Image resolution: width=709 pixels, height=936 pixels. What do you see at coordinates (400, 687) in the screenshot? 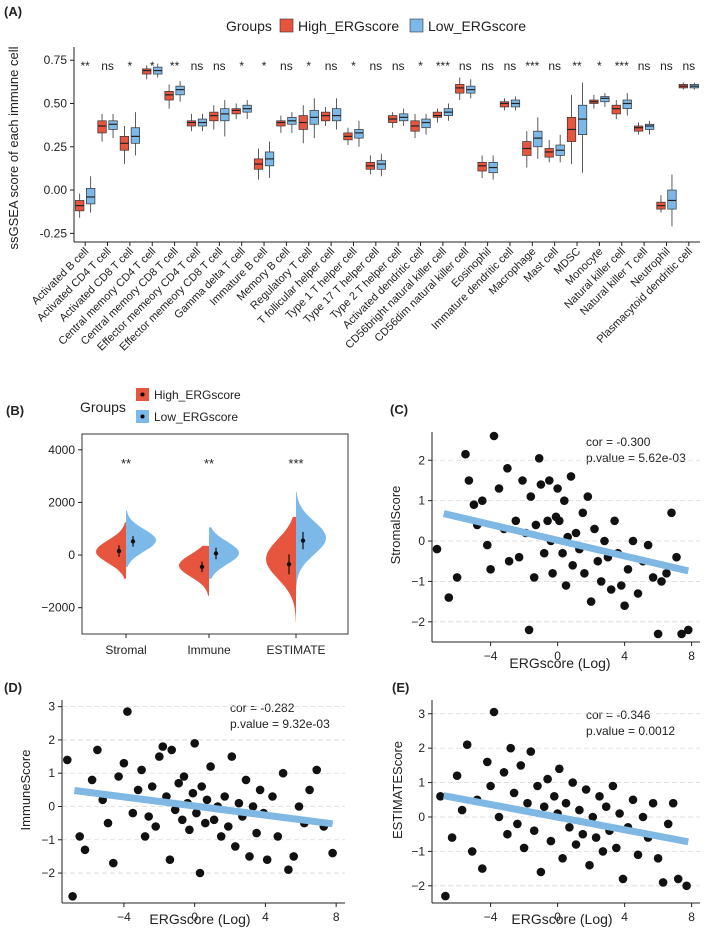
I see `panel-e-label: (E)` at bounding box center [400, 687].